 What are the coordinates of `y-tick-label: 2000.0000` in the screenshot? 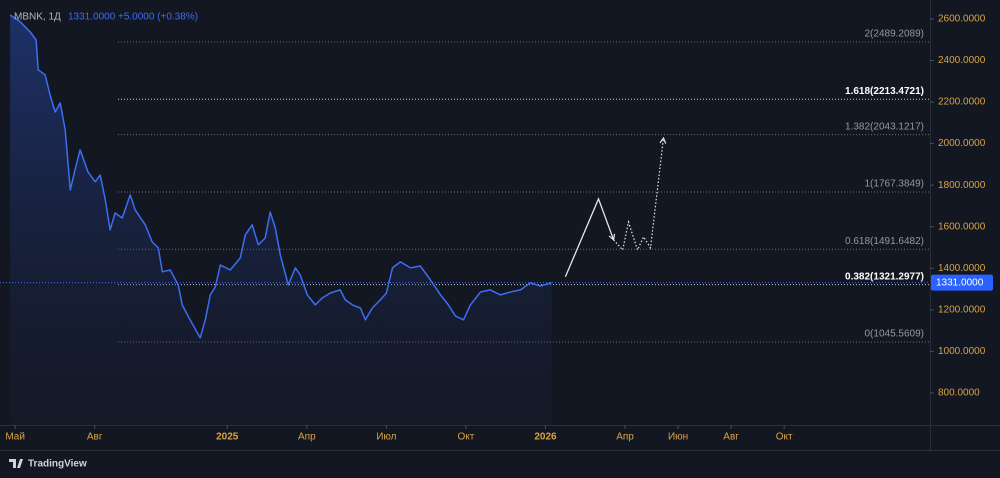 It's located at (962, 143).